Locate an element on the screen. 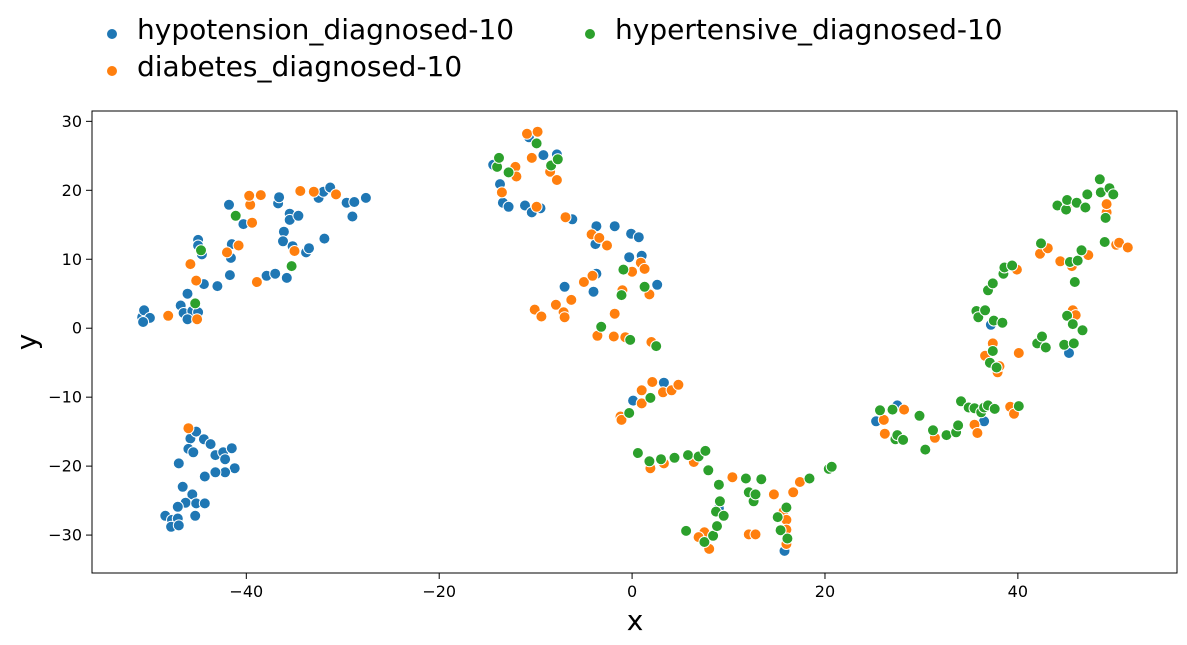  x-tick-label: 0 is located at coordinates (632, 591).